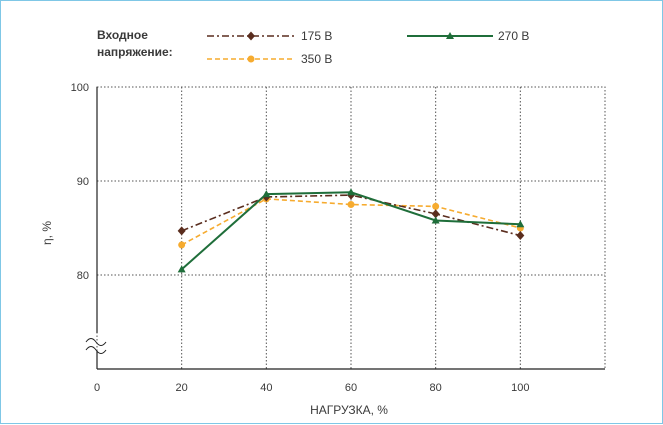  What do you see at coordinates (97, 388) in the screenshot?
I see `x-tick-label: 0` at bounding box center [97, 388].